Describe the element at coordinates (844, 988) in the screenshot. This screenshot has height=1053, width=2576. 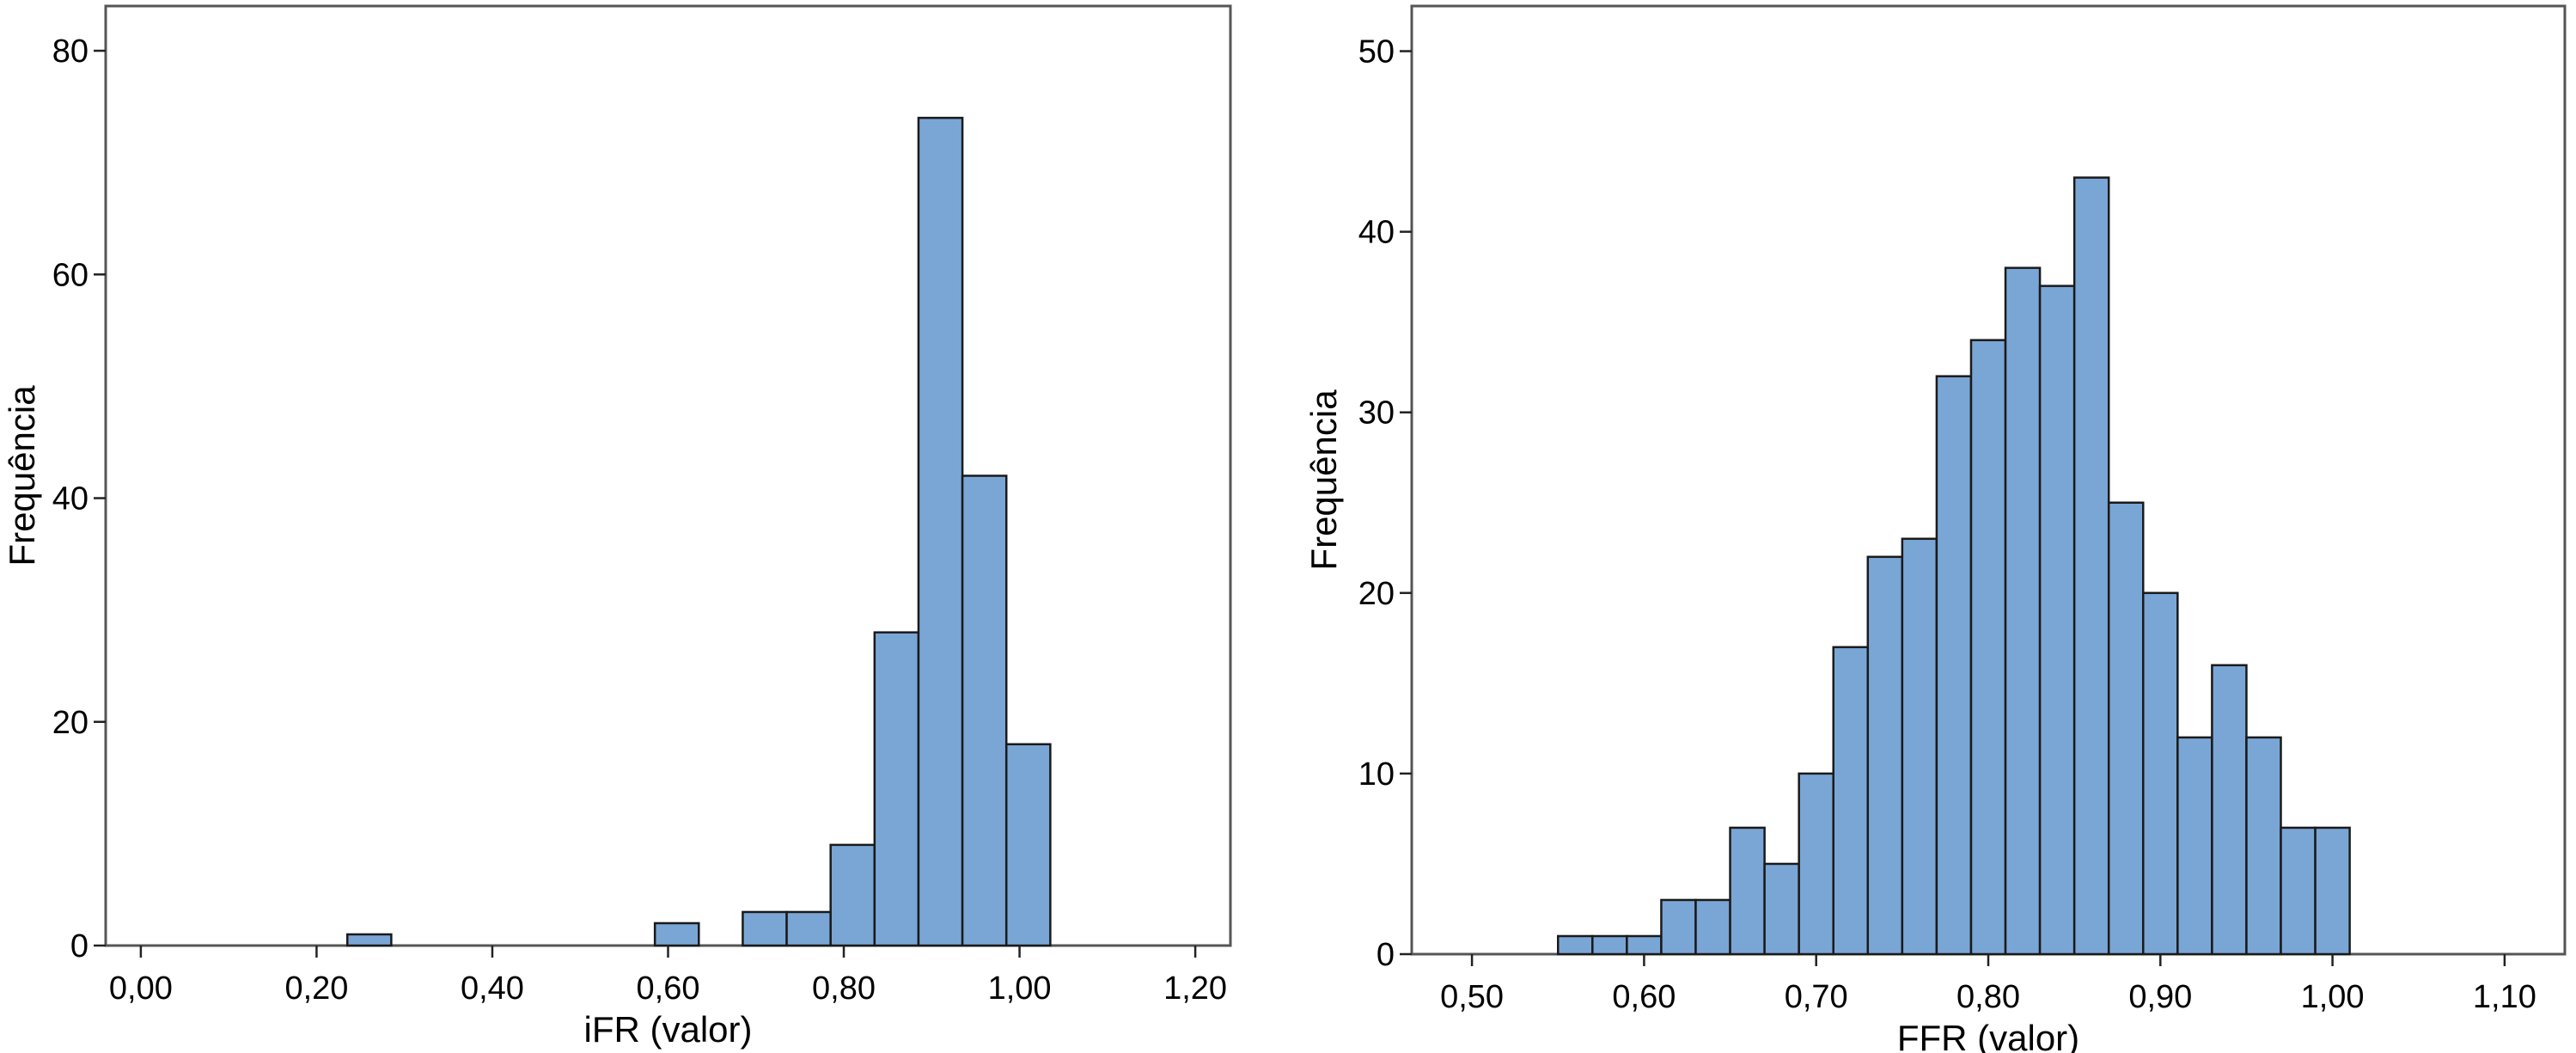
I see `ifr-x-tick-label-4: 0,80` at that location.